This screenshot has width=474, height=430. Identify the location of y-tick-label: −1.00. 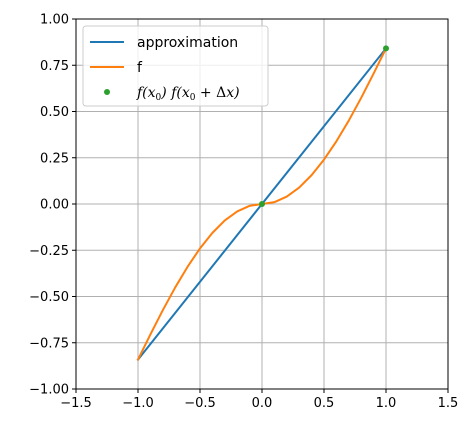
(49, 390).